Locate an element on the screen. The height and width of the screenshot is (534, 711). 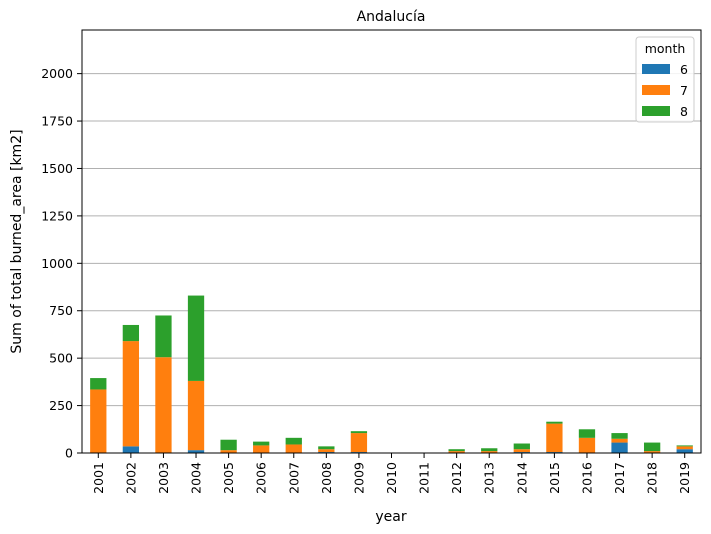
x-tick-label: 2004 is located at coordinates (196, 478).